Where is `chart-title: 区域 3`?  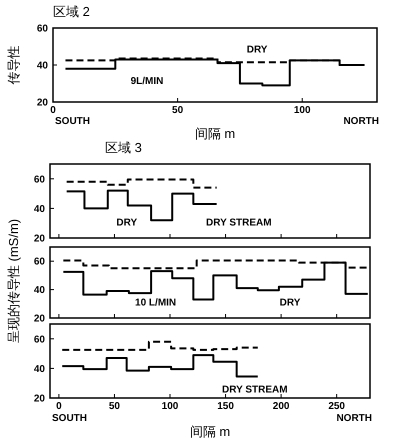 chart-title: 区域 3 is located at coordinates (123, 147).